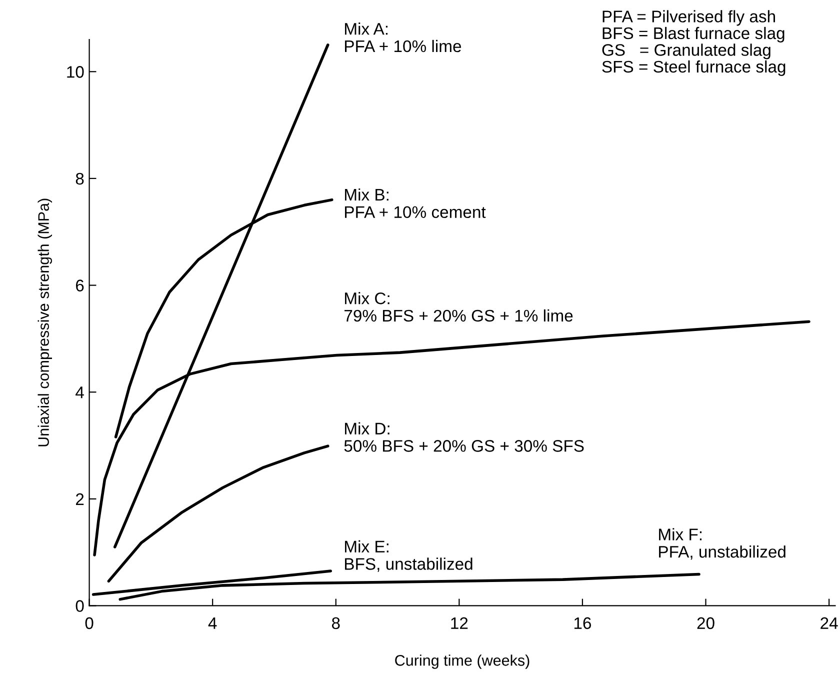 Image resolution: width=840 pixels, height=678 pixels. Describe the element at coordinates (415, 203) in the screenshot. I see `annotation: Mix B: PFA + 10% cement` at that location.